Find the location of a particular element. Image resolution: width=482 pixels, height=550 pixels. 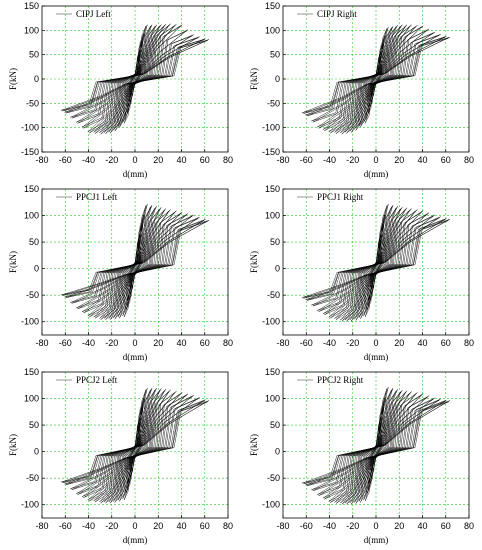

y-tick-label: 100 is located at coordinates (272, 216).